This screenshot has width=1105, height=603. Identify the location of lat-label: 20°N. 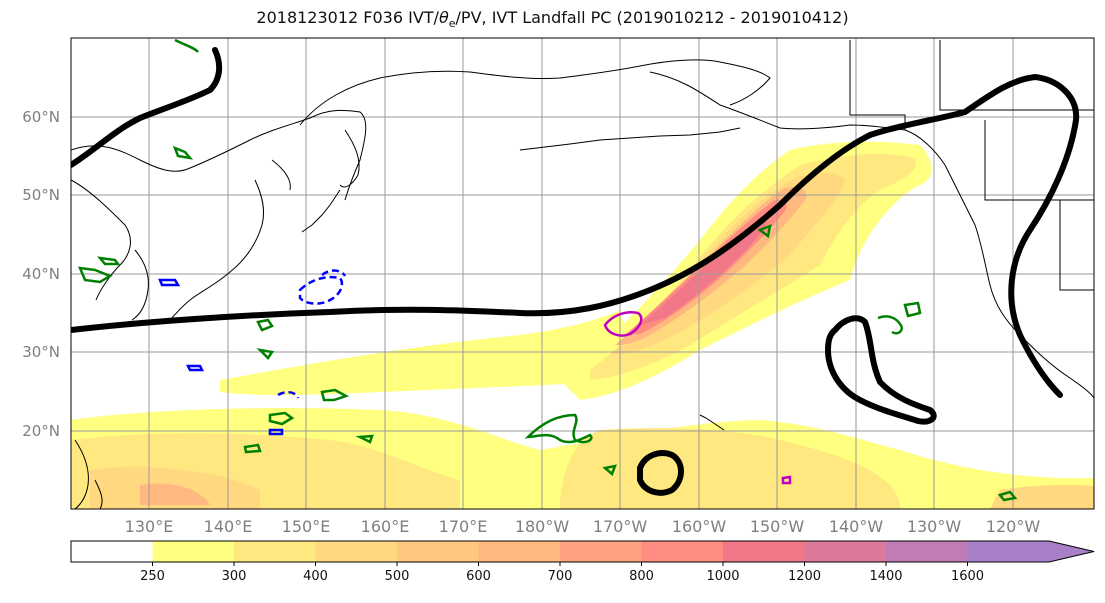
(41, 431).